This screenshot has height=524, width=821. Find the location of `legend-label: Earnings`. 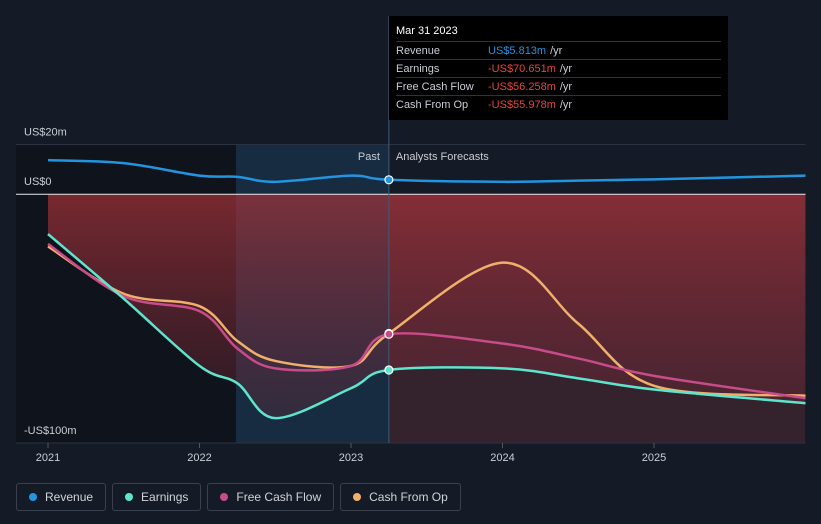

legend-label: Earnings is located at coordinates (165, 497).